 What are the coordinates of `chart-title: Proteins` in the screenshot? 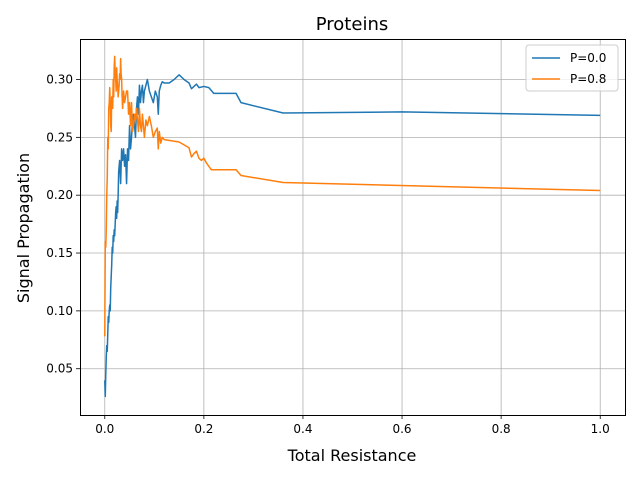 It's located at (352, 24).